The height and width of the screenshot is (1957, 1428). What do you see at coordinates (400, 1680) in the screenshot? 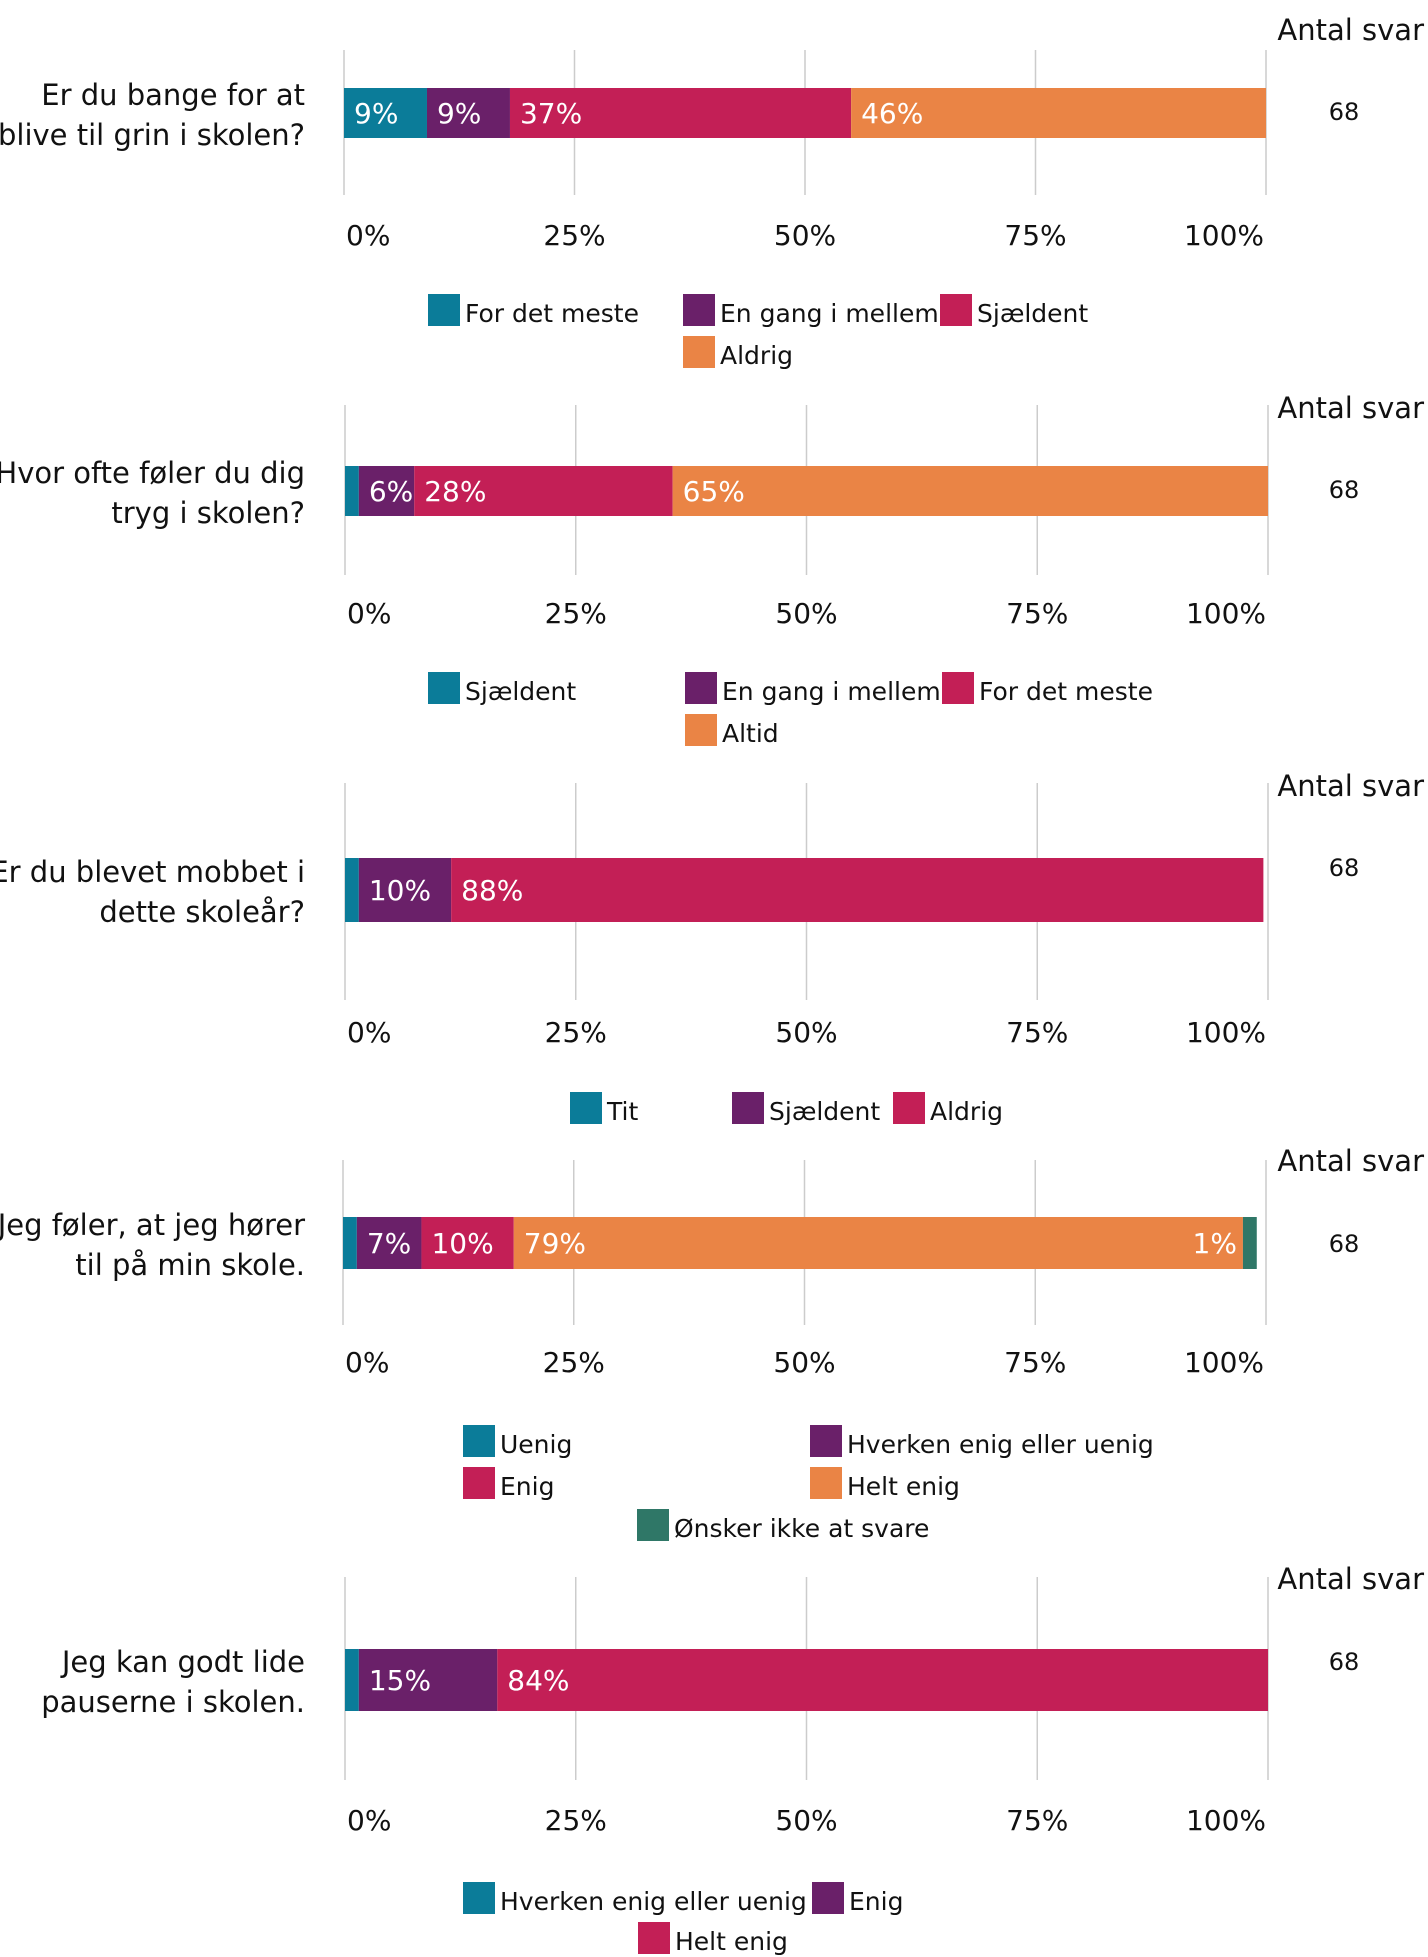
I see `data-label: 15%` at bounding box center [400, 1680].